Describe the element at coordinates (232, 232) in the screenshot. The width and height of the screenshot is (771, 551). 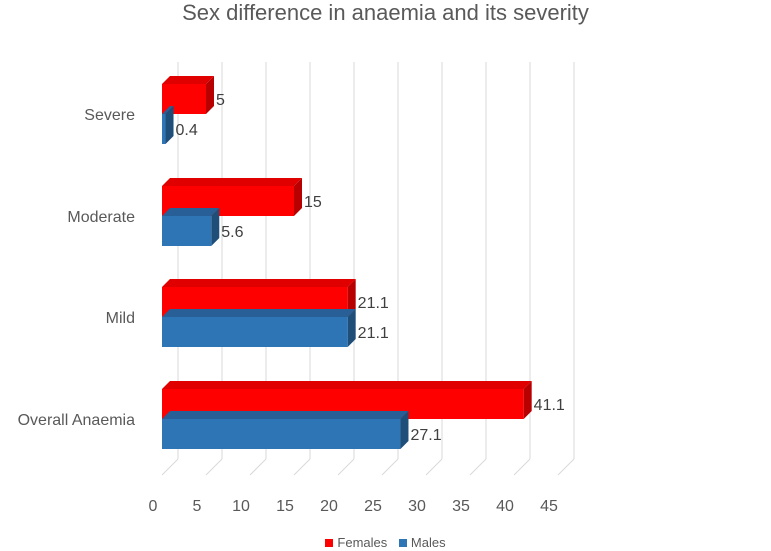
I see `data-label-males-moderate: 5.6` at that location.